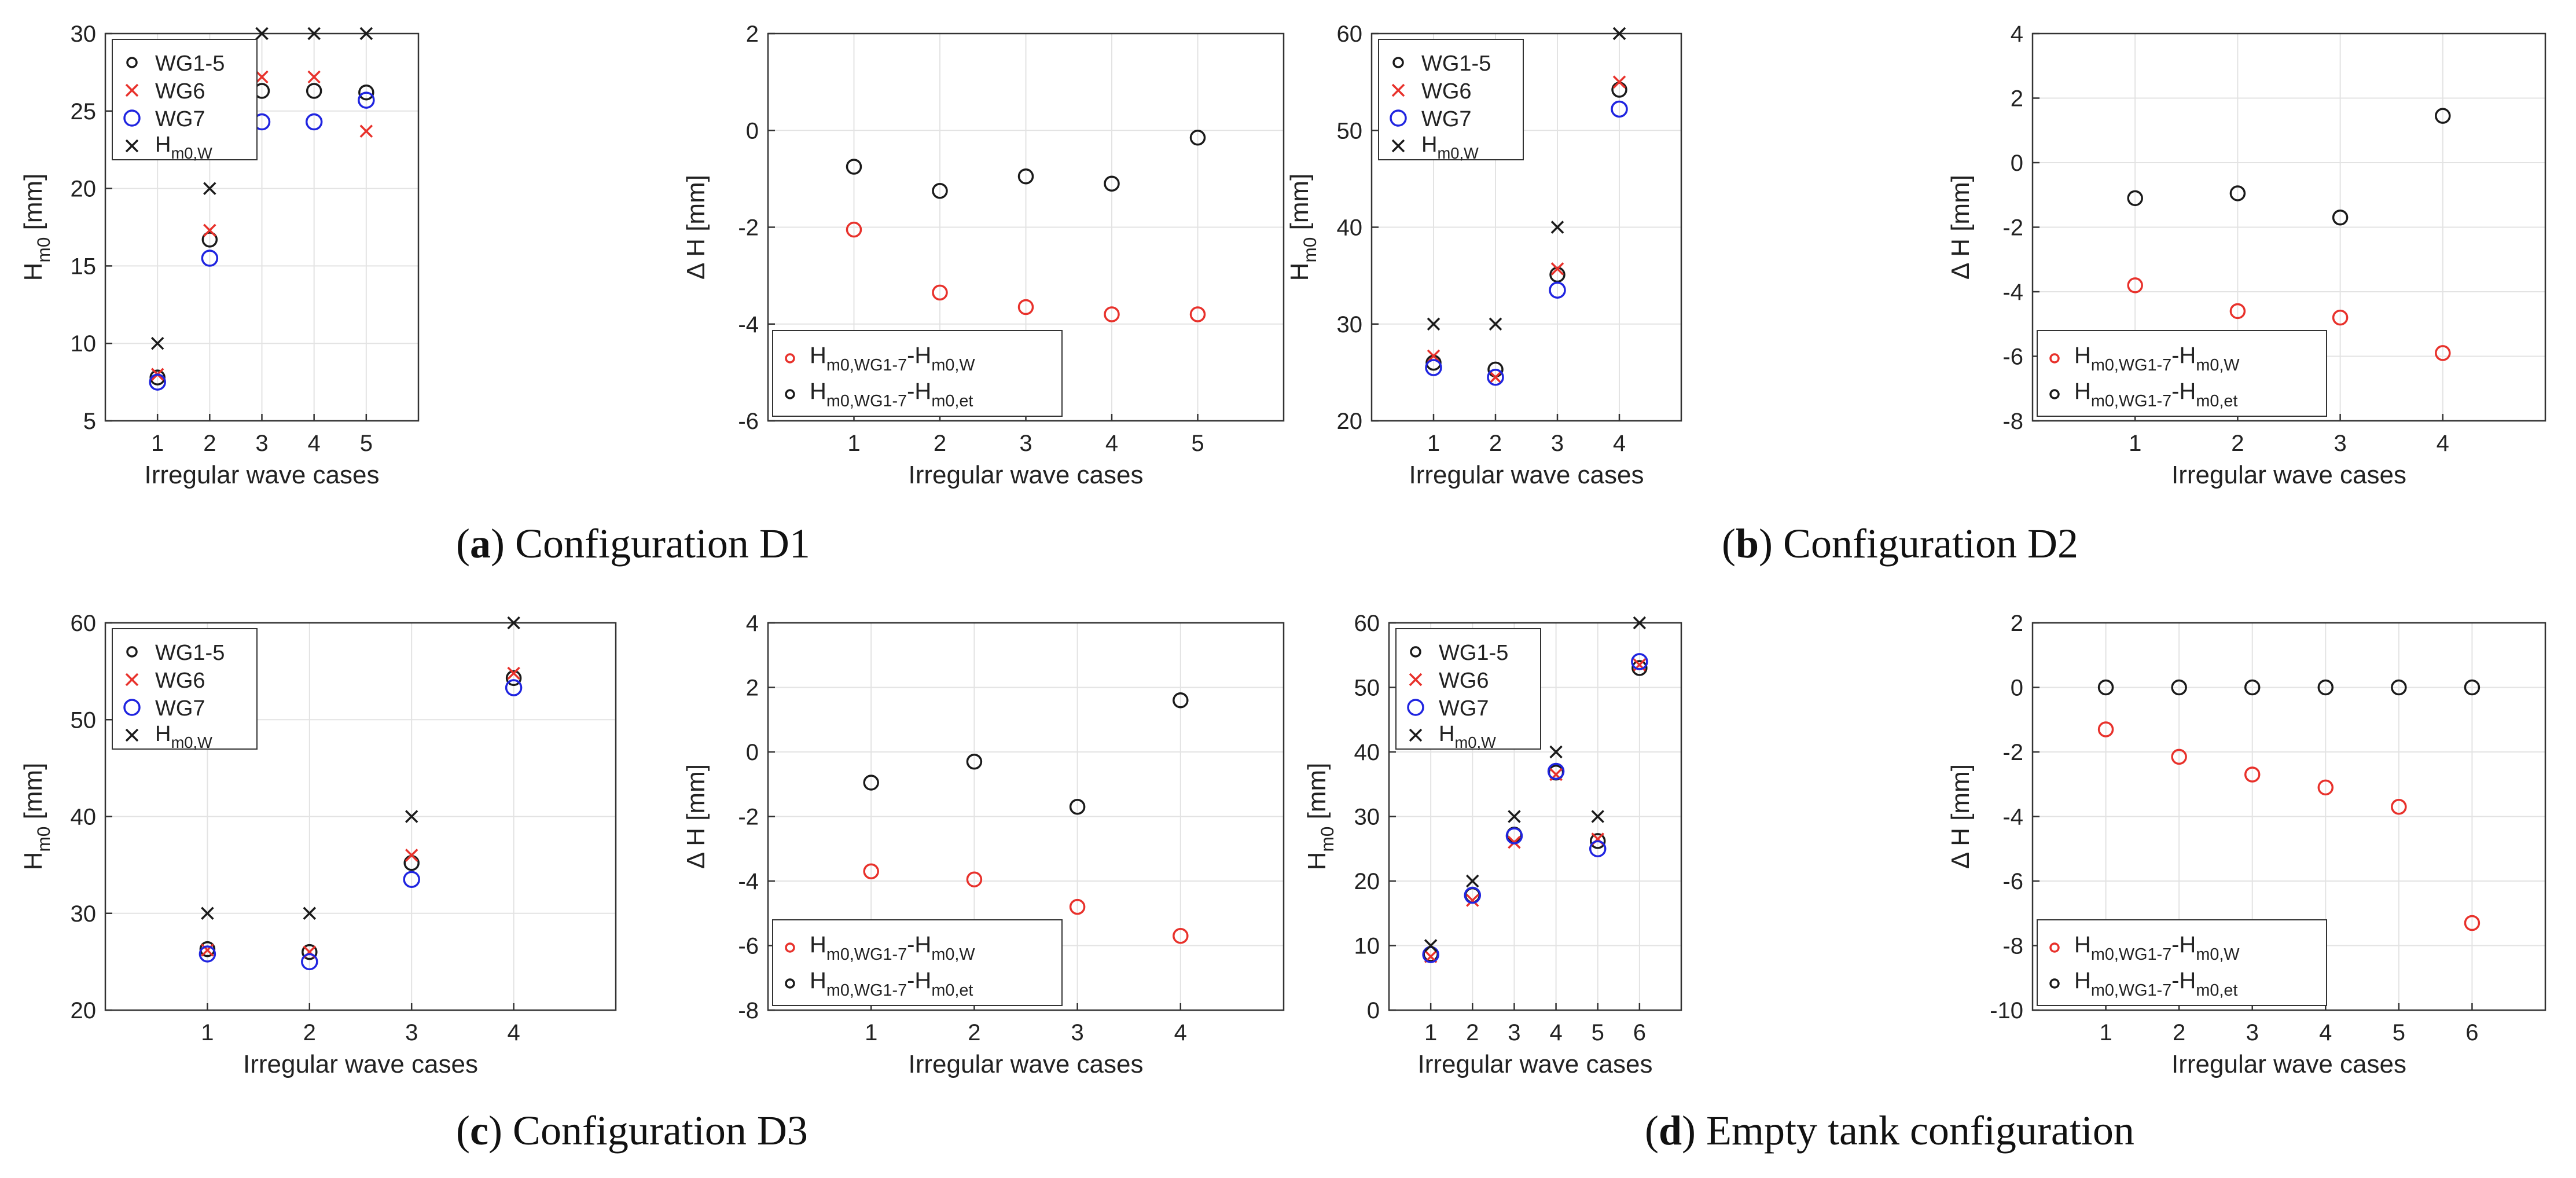  What do you see at coordinates (893, 948) in the screenshot?
I see `legend-label-dh-w: Hm0,WG1-7-Hm0,W` at bounding box center [893, 948].